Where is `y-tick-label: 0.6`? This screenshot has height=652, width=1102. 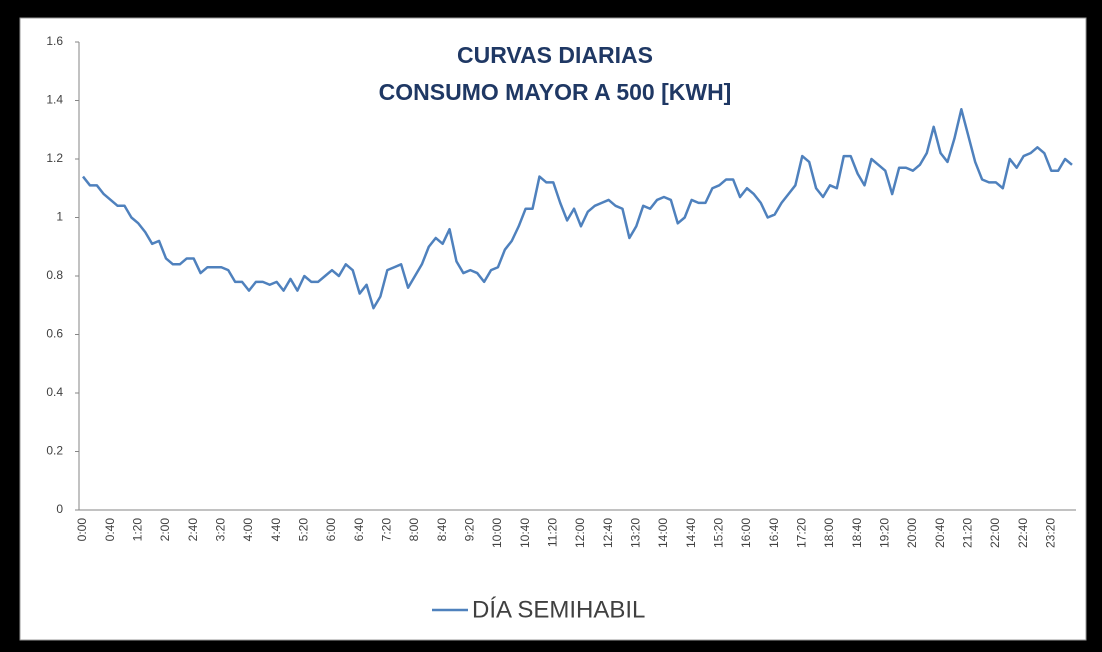 y-tick-label: 0.6 is located at coordinates (54, 334).